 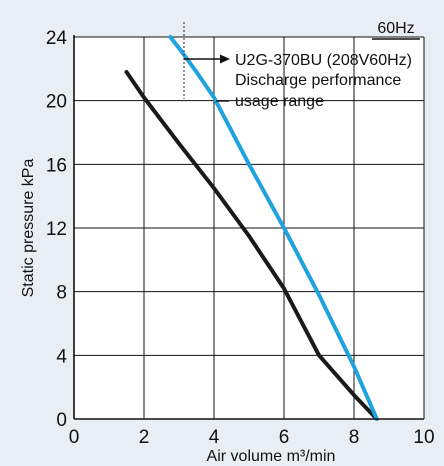 What do you see at coordinates (323, 60) in the screenshot?
I see `annotation-line-1: U2G-370BU (208V60Hz)` at bounding box center [323, 60].